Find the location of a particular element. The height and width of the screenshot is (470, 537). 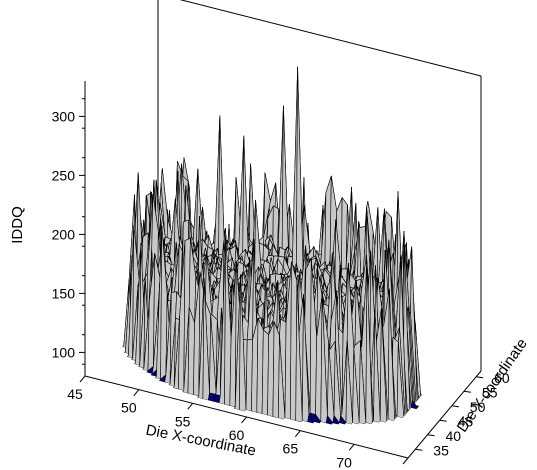

z-tick-label: 200 is located at coordinates (64, 234).